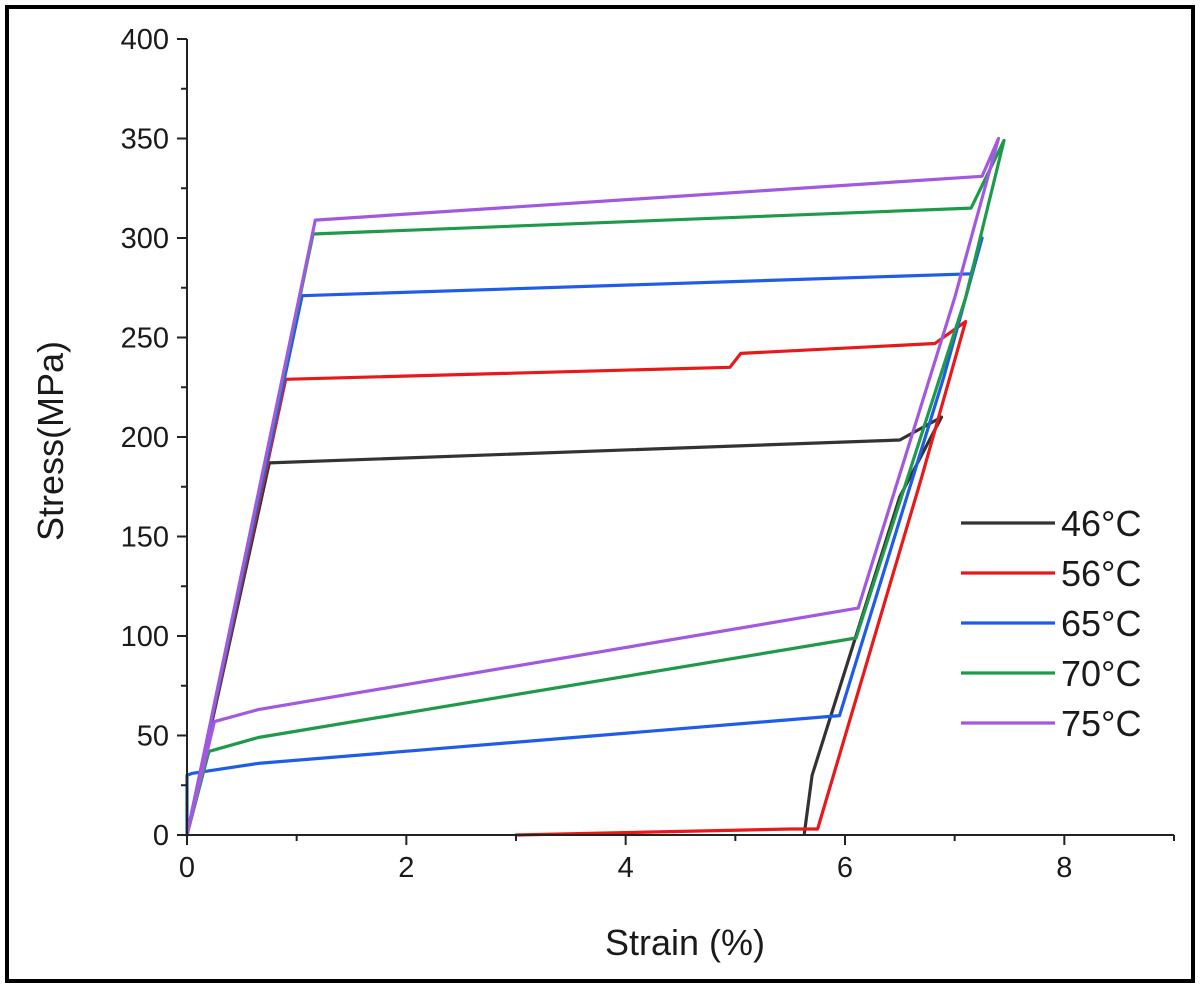  Describe the element at coordinates (153, 737) in the screenshot. I see `y-tick-label: 50` at that location.